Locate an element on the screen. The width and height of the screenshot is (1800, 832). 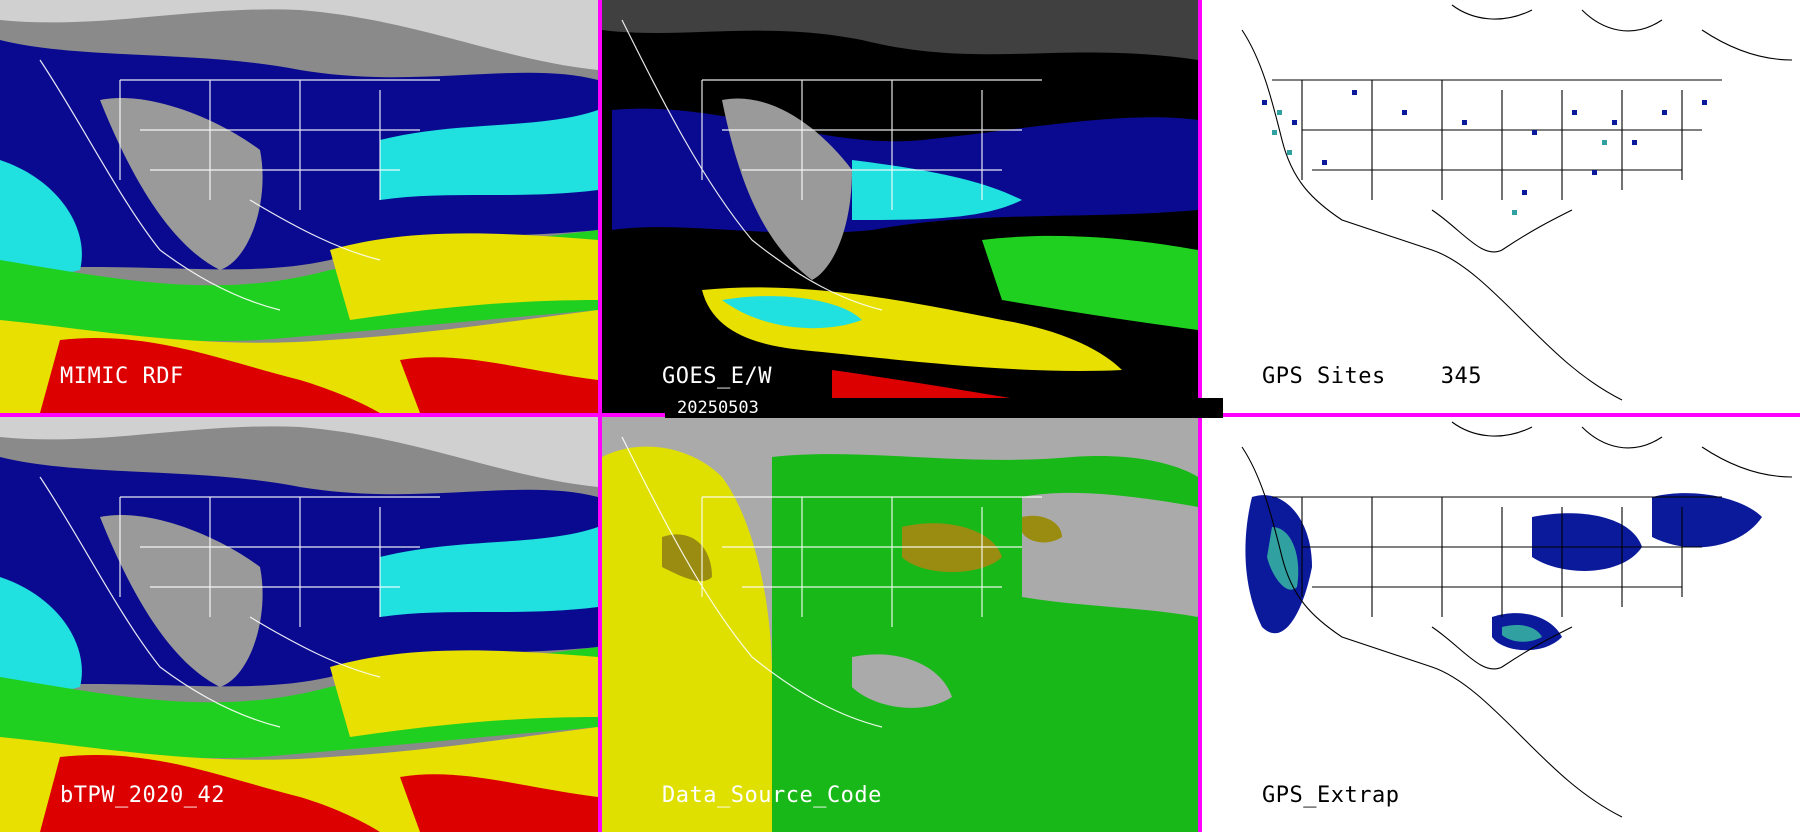
panel-label: bTPW_2020_42 is located at coordinates (142, 795).